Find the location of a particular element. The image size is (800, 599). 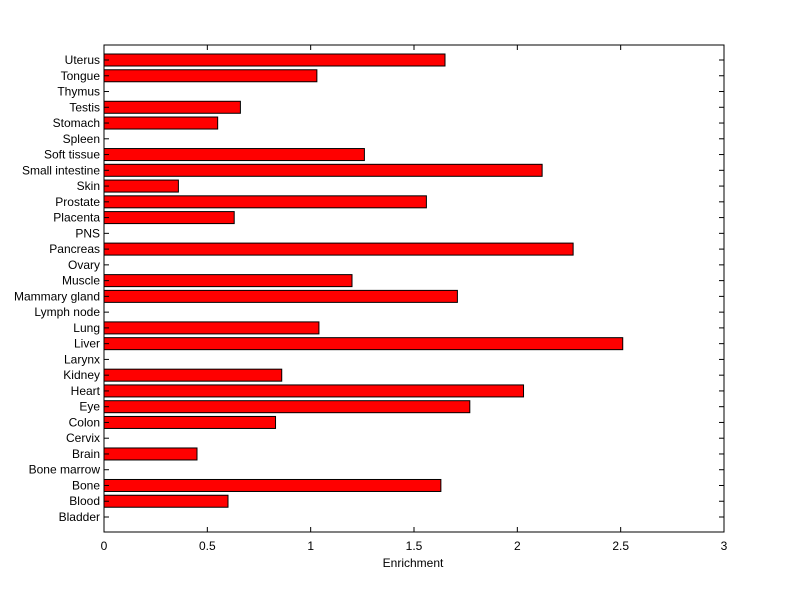

y-tick-label: Liver is located at coordinates (87, 344).